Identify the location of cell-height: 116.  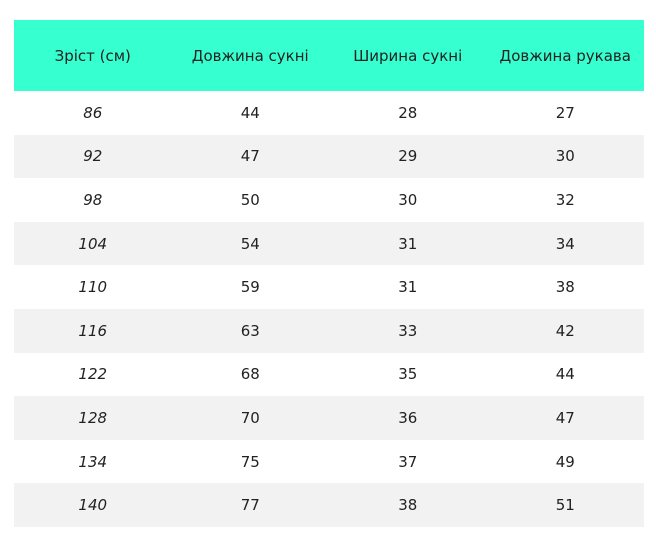
(93, 330).